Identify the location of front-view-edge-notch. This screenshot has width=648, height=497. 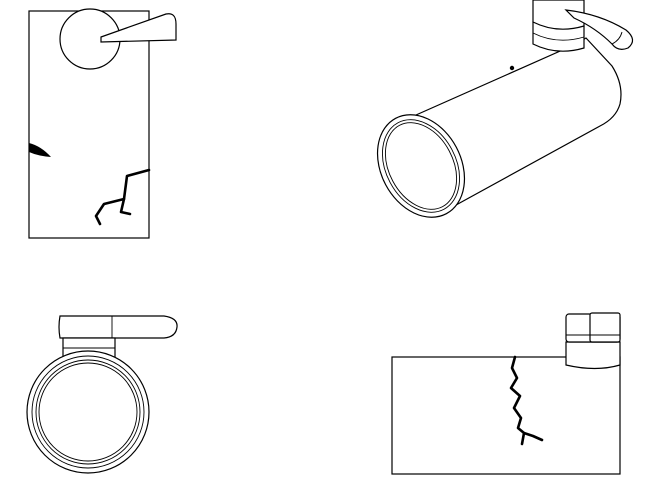
(40, 150).